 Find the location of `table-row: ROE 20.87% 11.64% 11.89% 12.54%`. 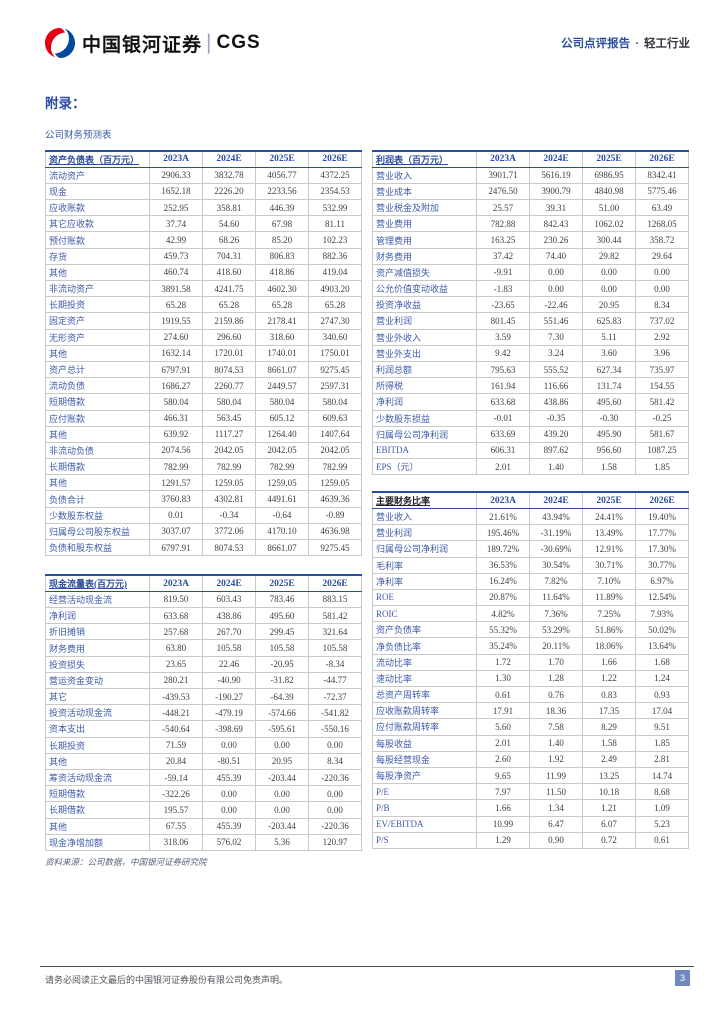

table-row: ROE 20.87% 11.64% 11.89% 12.54% is located at coordinates (530, 597).